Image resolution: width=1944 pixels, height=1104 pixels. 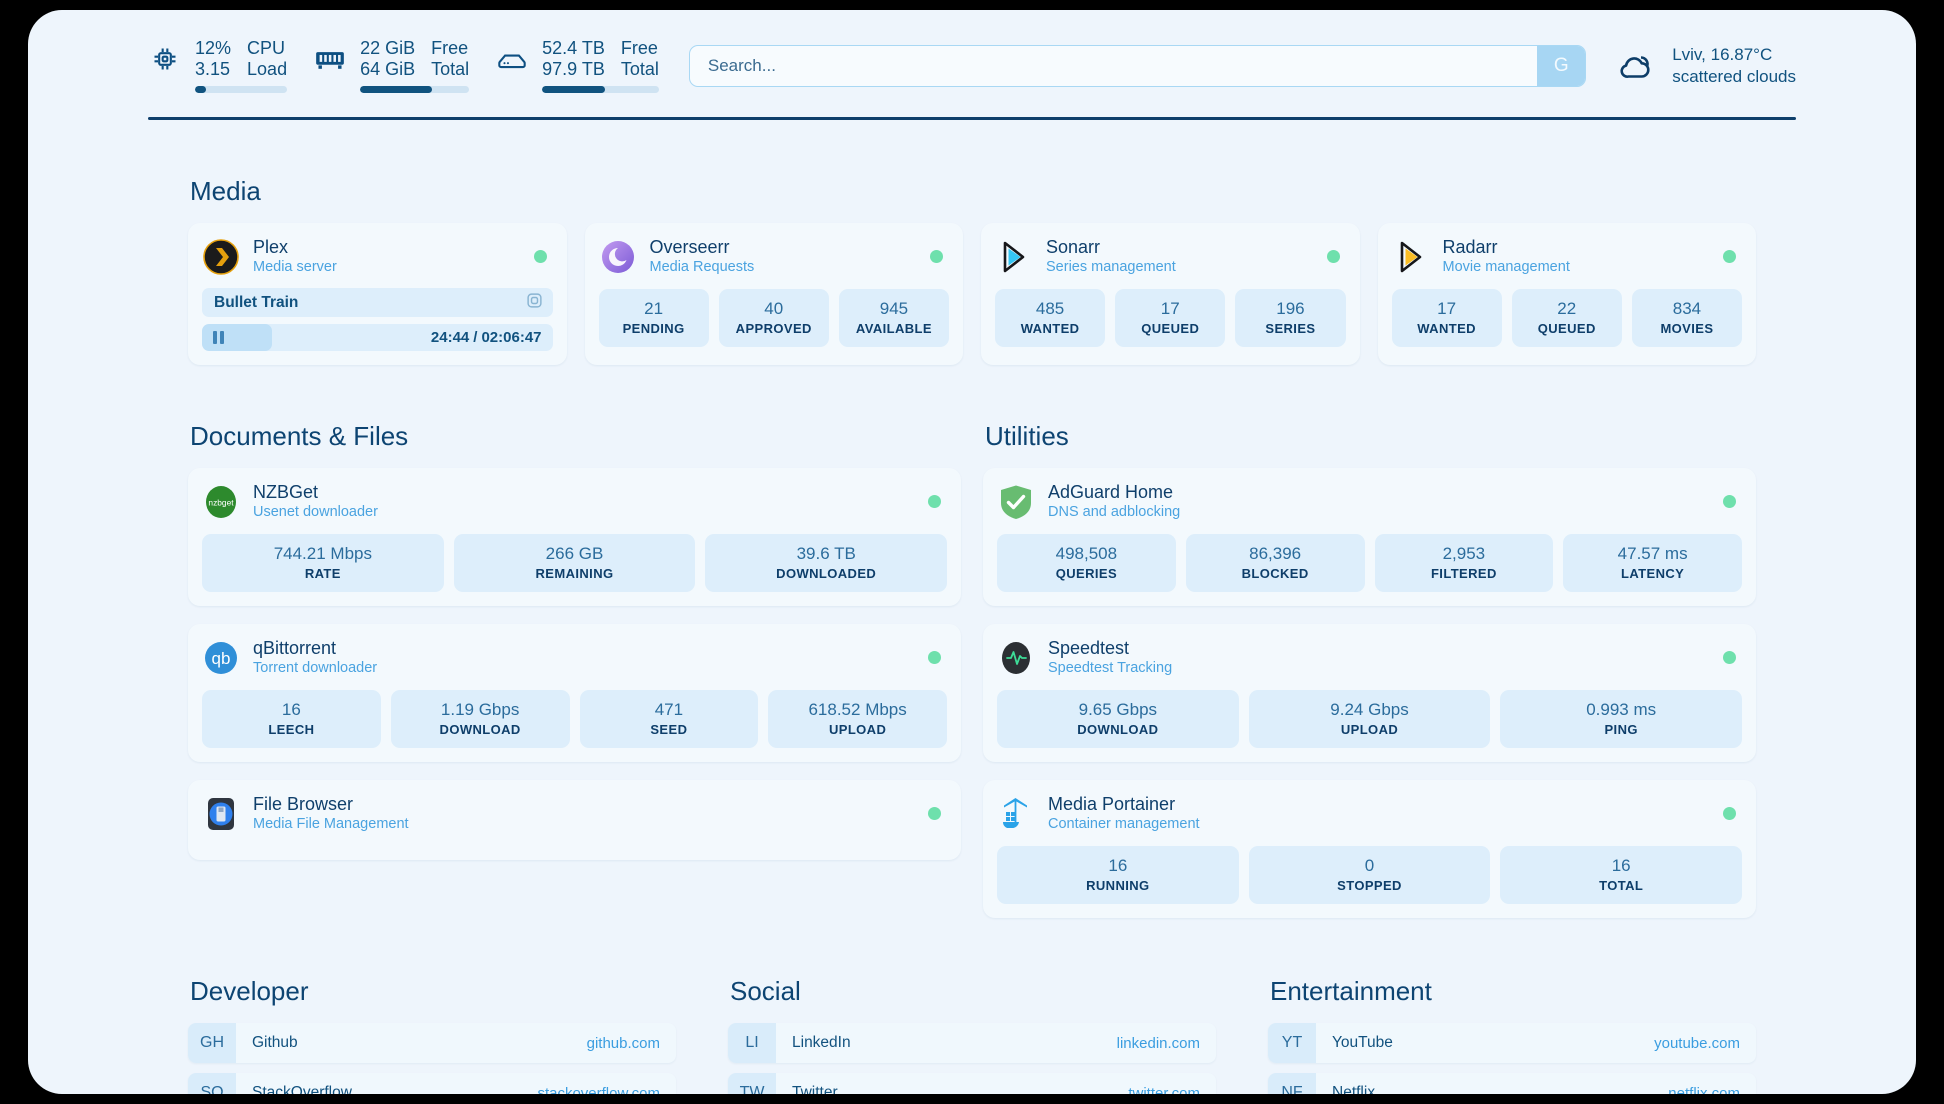 What do you see at coordinates (267, 69) in the screenshot?
I see `cpu-label-bottom: Load` at bounding box center [267, 69].